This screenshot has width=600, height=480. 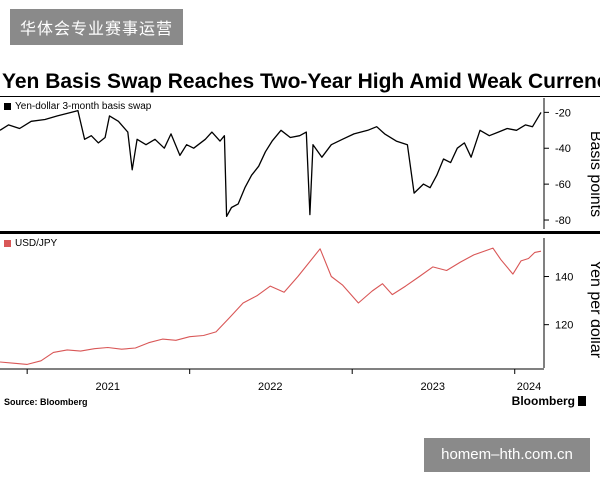 I want to click on swap-legend: Yen-dollar 3-month basis swap, so click(x=77, y=106).